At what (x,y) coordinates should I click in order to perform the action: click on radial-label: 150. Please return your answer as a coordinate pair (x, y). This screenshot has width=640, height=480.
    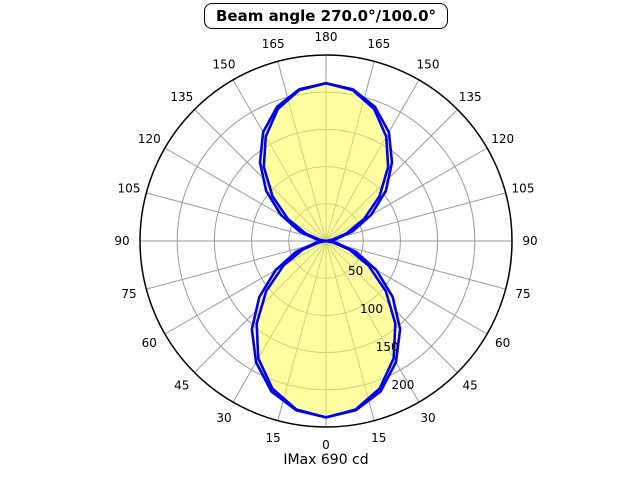
    Looking at the image, I should click on (387, 347).